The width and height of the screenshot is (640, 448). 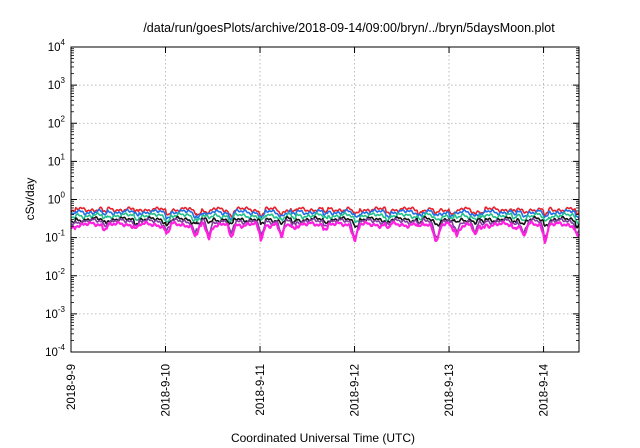 What do you see at coordinates (57, 199) in the screenshot?
I see `y-tick-label: 10⁰` at bounding box center [57, 199].